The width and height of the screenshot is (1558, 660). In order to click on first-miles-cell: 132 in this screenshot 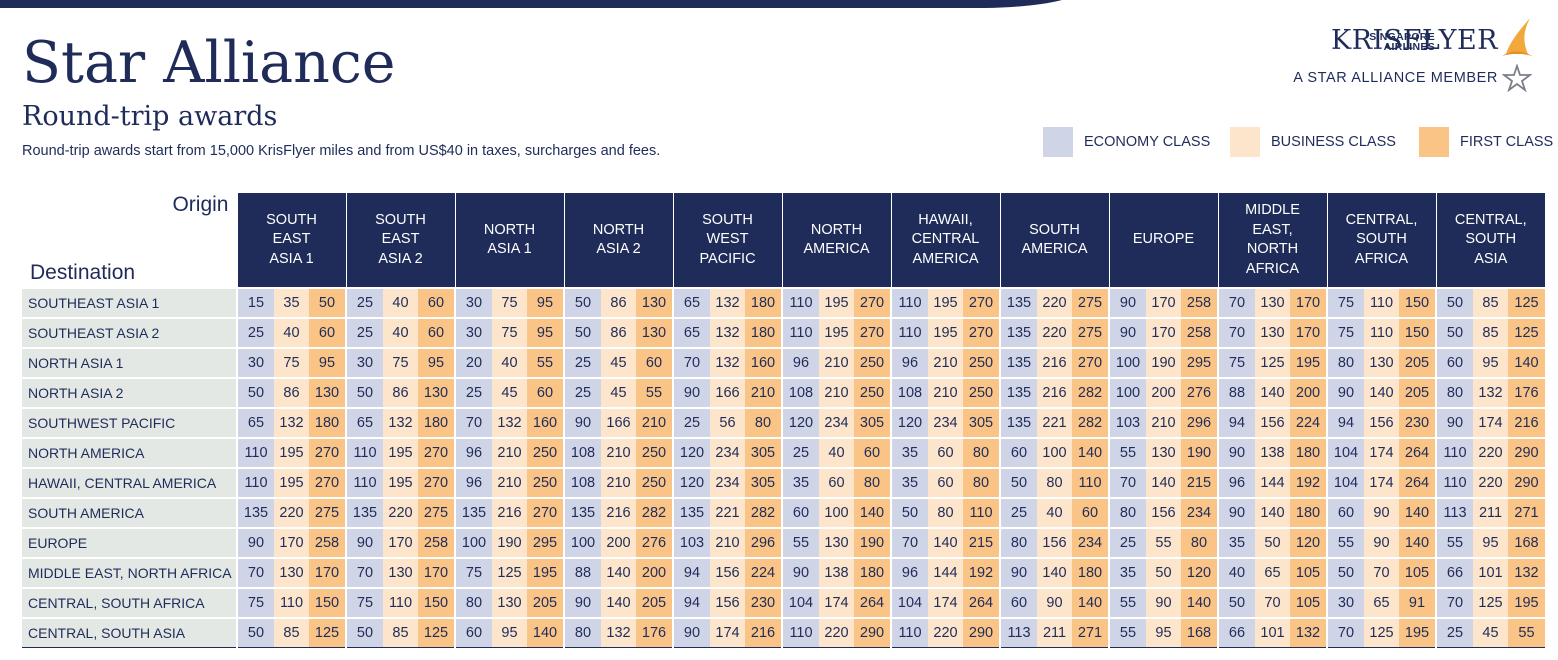, I will do `click(1526, 573)`.